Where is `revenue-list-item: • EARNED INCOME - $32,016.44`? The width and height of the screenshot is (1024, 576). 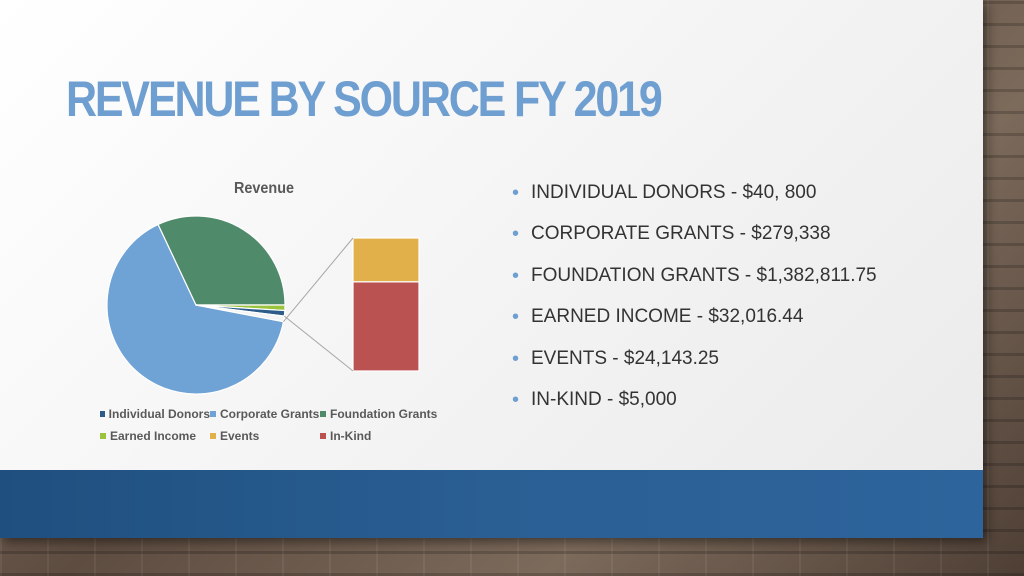 revenue-list-item: • EARNED INCOME - $32,016.44 is located at coordinates (693, 324).